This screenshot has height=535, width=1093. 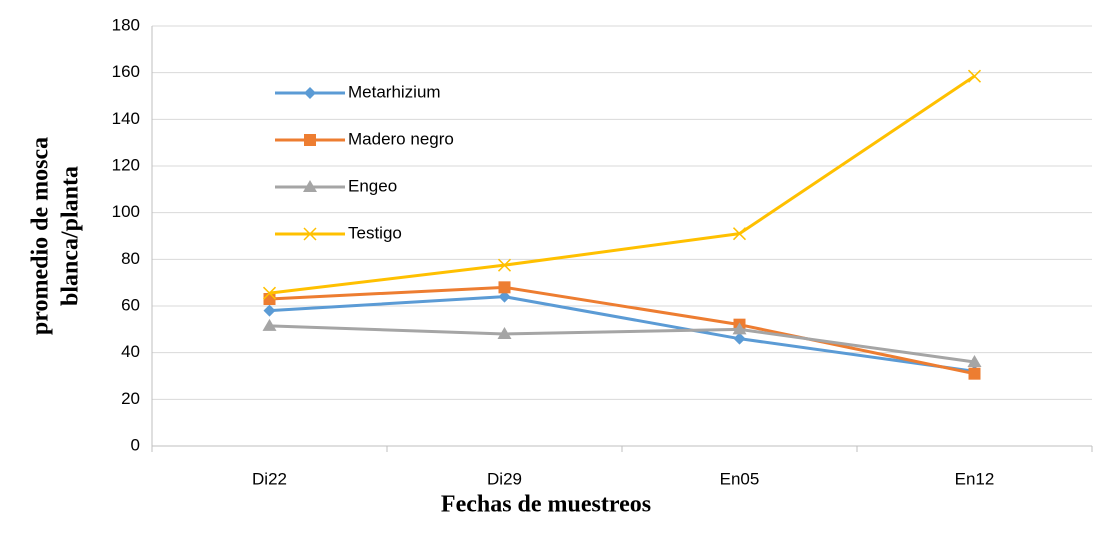 What do you see at coordinates (126, 118) in the screenshot?
I see `y-tick-label: 140` at bounding box center [126, 118].